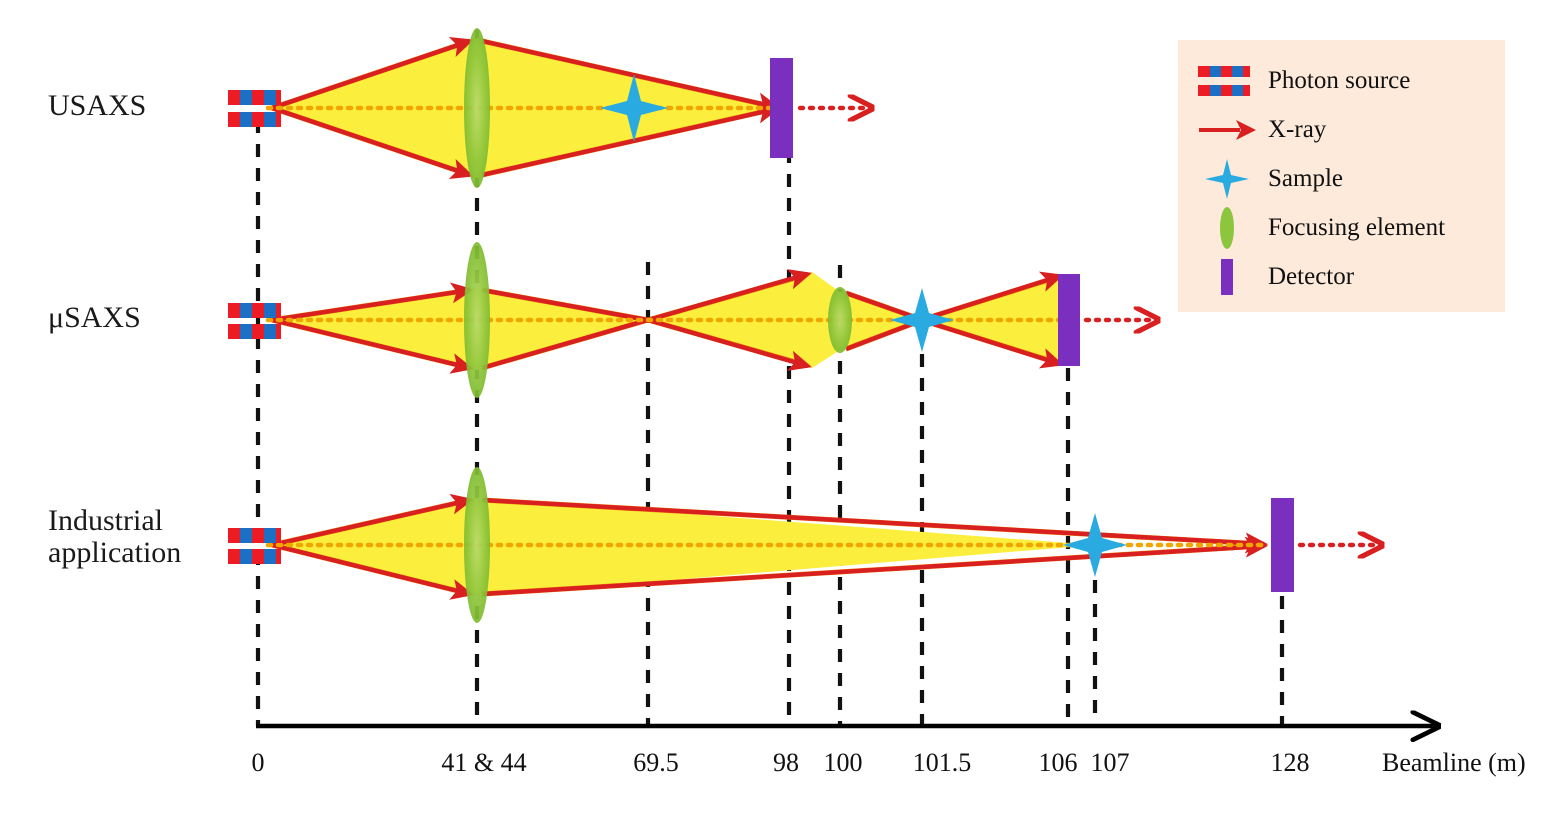 Image resolution: width=1556 pixels, height=814 pixels. I want to click on ray-usaxs-down, so click(372, 142).